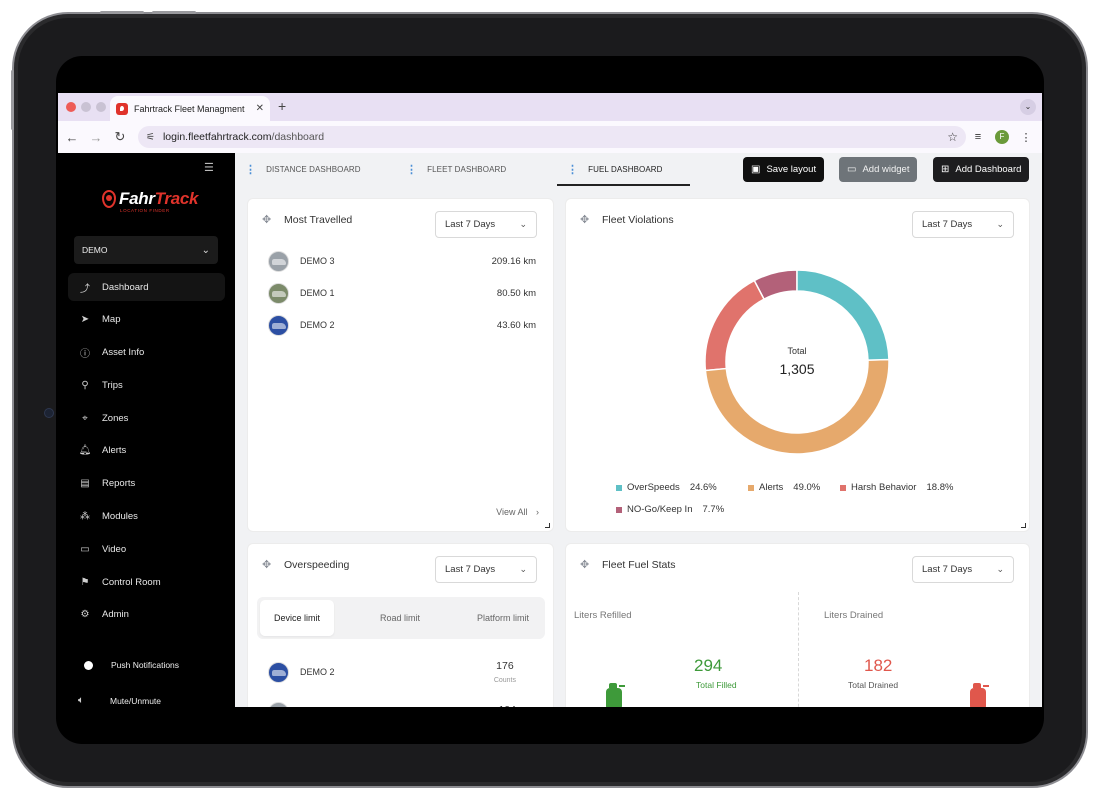 The height and width of the screenshot is (800, 1100). I want to click on tab-search-button: ⌄, so click(1028, 107).